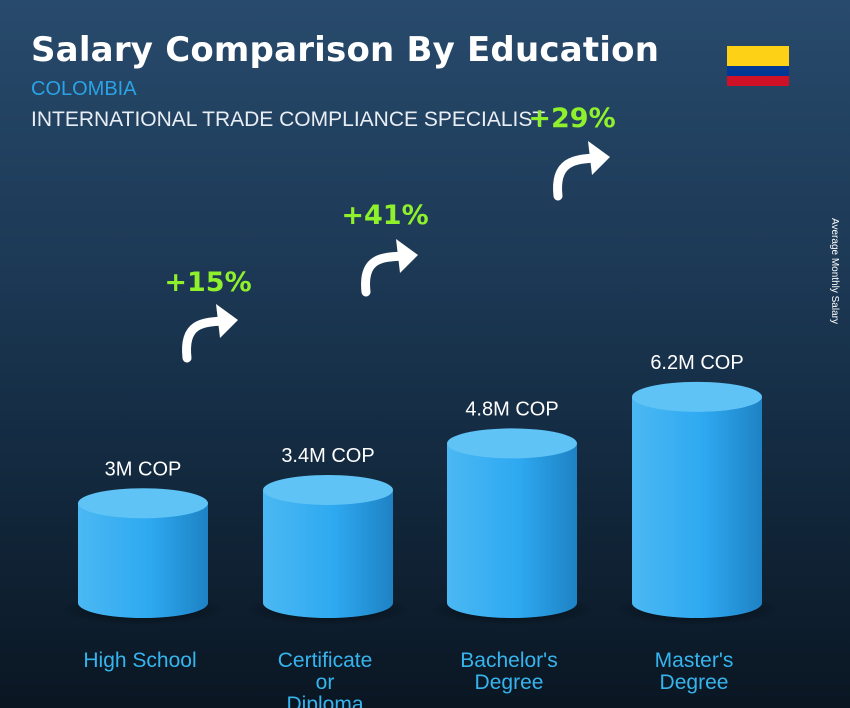  What do you see at coordinates (84, 89) in the screenshot?
I see `country-label: COLOMBIA` at bounding box center [84, 89].